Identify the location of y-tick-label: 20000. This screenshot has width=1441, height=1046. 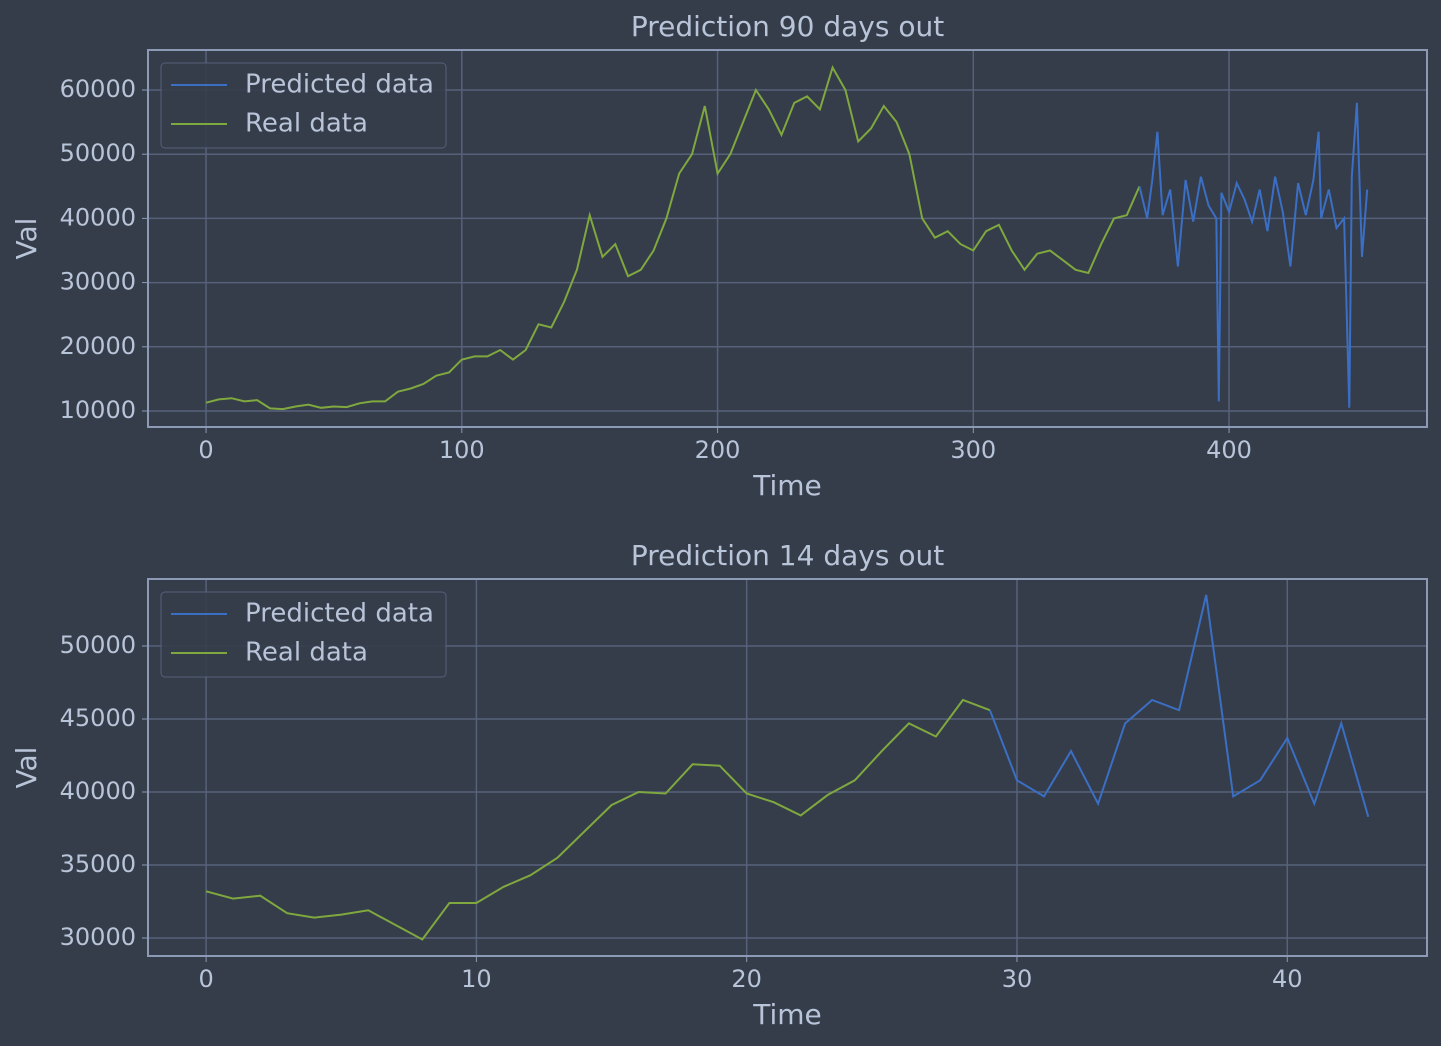
(98, 346).